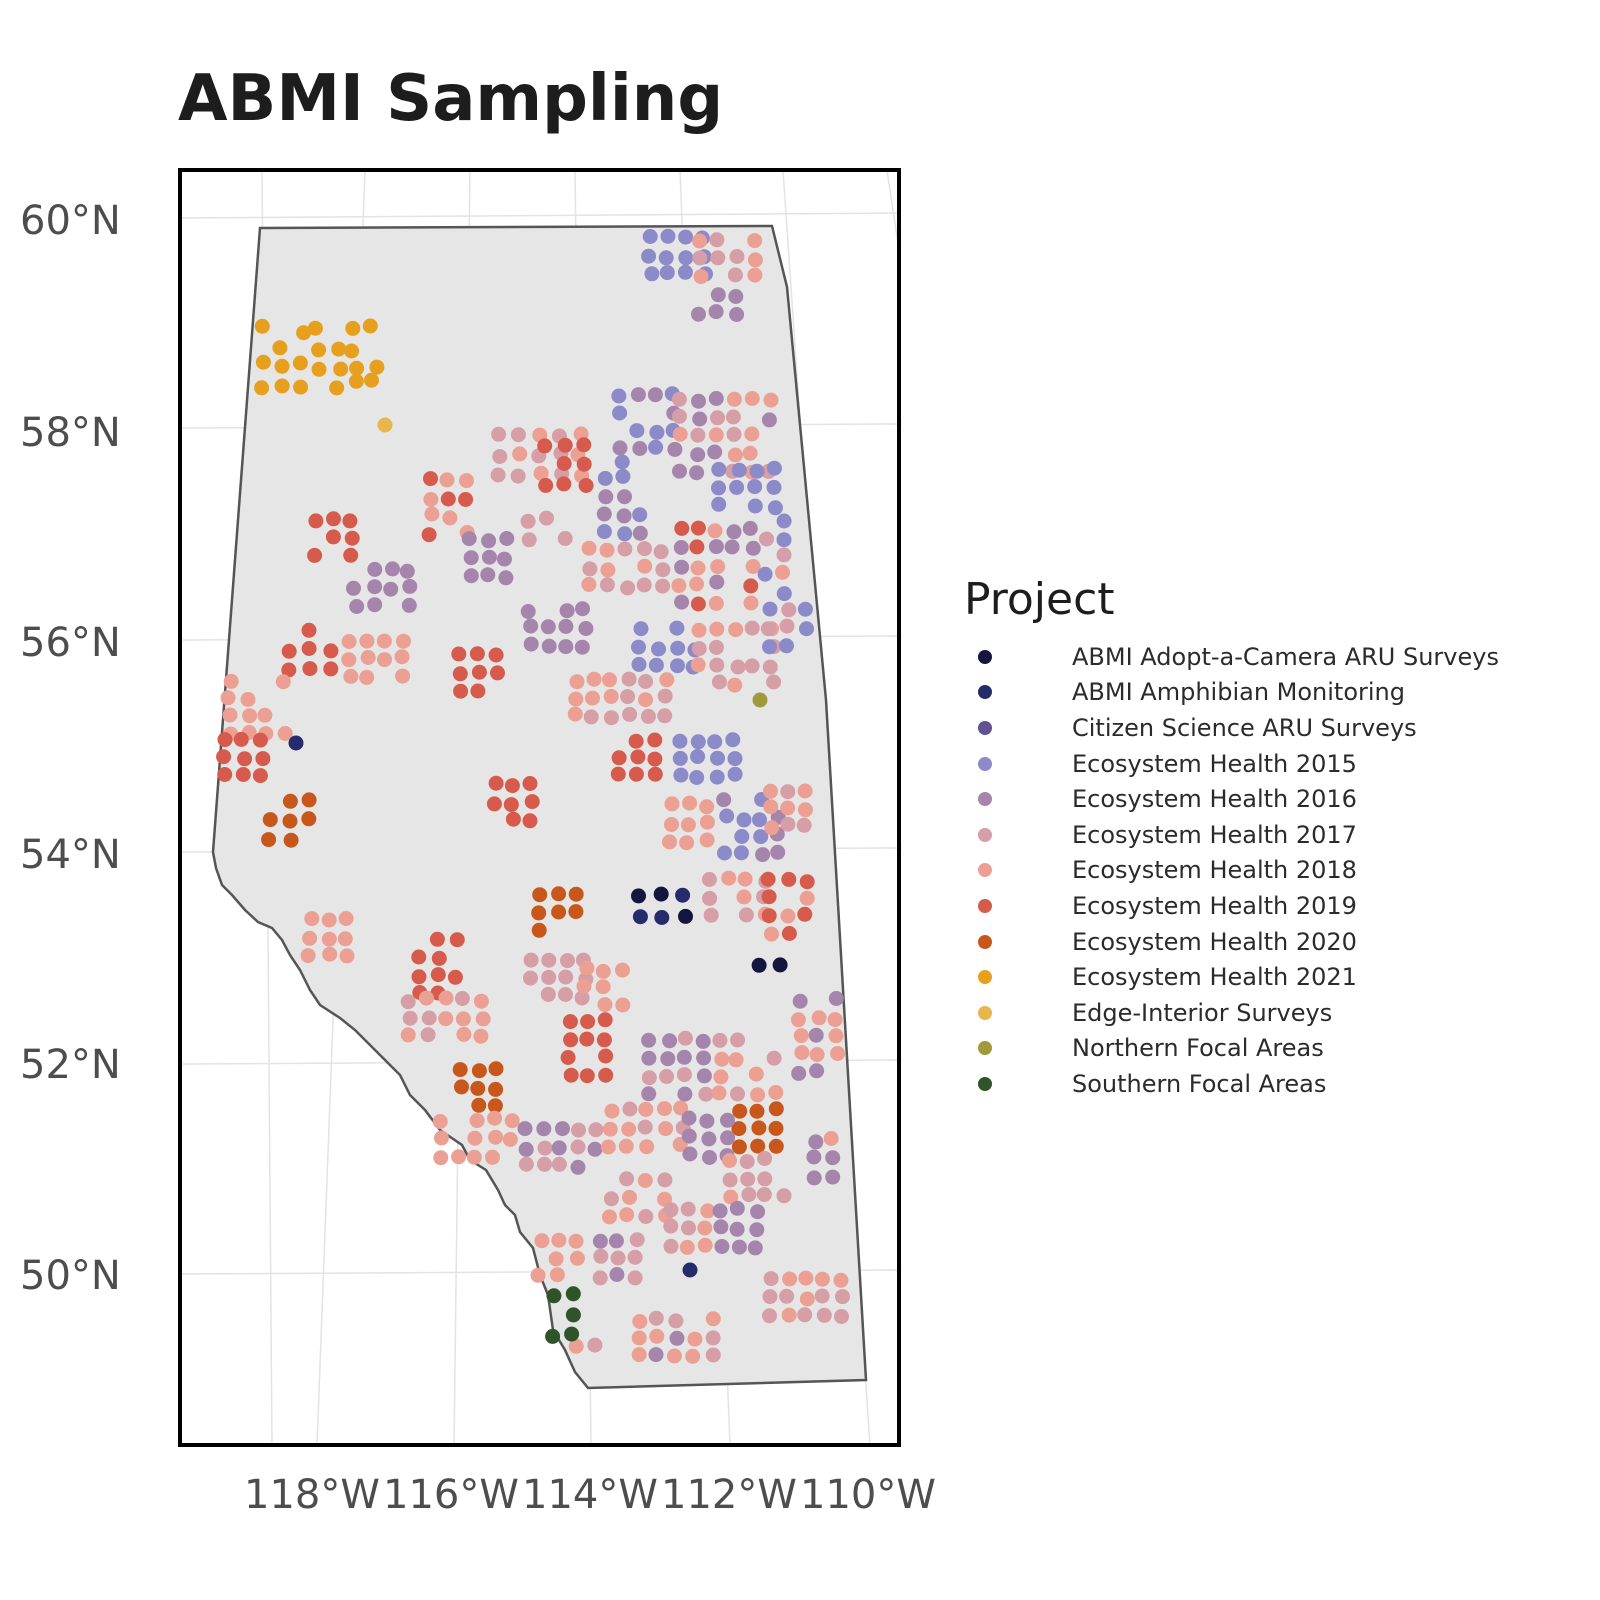 The width and height of the screenshot is (1600, 1600). What do you see at coordinates (70, 855) in the screenshot?
I see `lat-label-54n: 54°N` at bounding box center [70, 855].